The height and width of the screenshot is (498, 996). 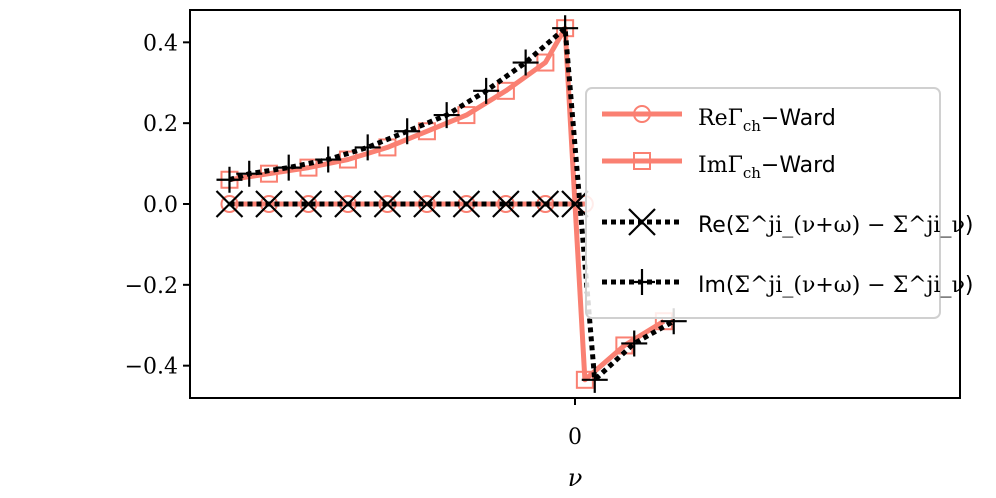 What do you see at coordinates (767, 167) in the screenshot?
I see `legend-label-im-ward: ImΓch−Ward` at bounding box center [767, 167].